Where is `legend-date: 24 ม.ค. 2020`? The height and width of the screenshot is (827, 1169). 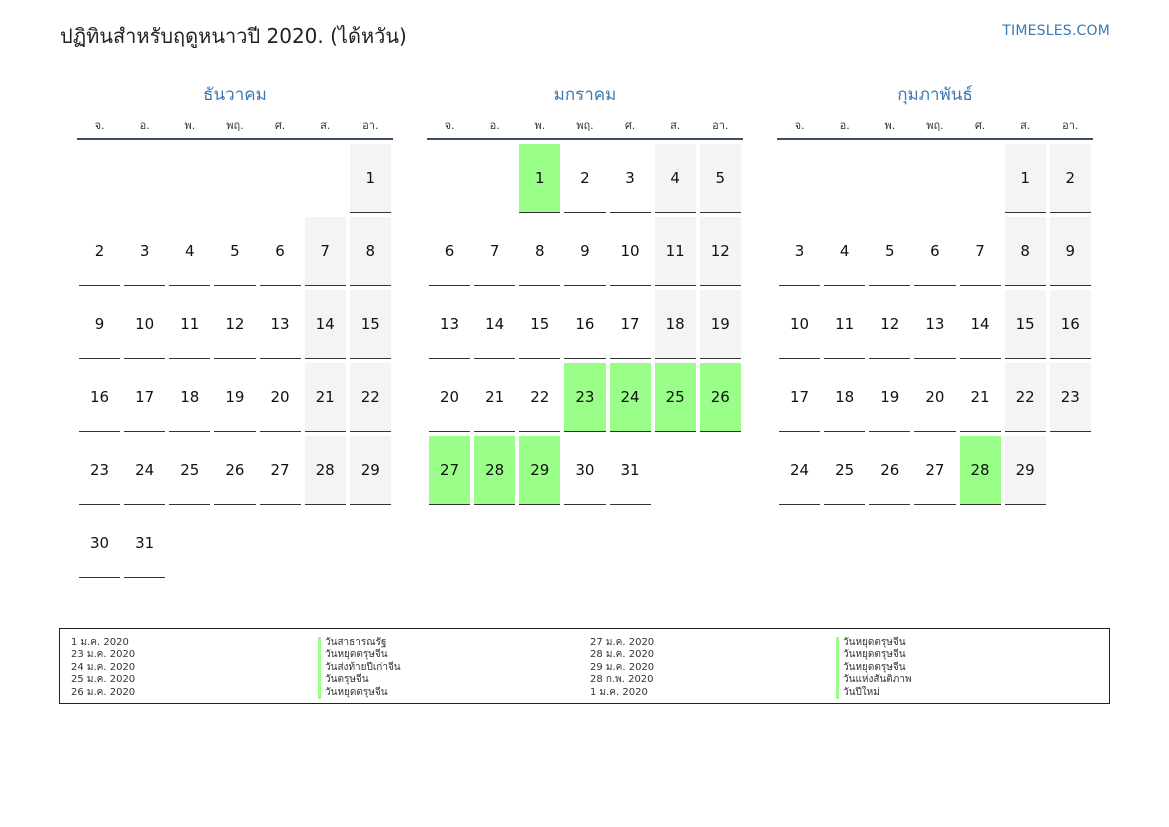 legend-date: 24 ม.ค. 2020 is located at coordinates (103, 667).